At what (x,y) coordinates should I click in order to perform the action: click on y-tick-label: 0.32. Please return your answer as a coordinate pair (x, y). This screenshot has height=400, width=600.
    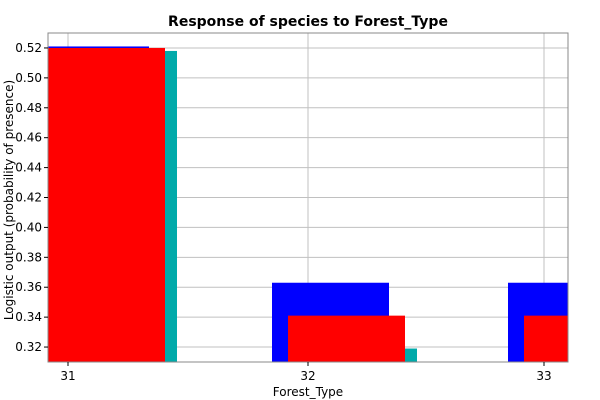
    Looking at the image, I should click on (28, 347).